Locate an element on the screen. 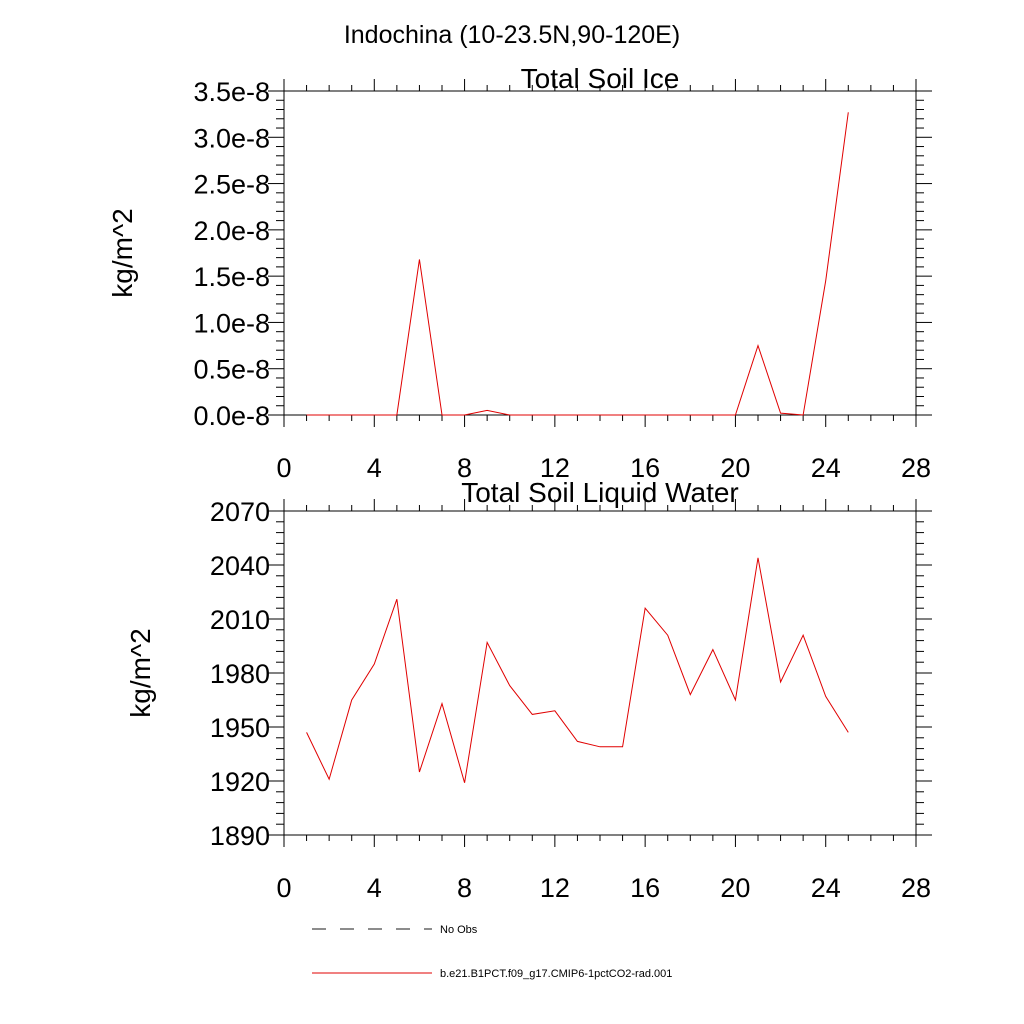  legend-label-no-obs: No Obs is located at coordinates (459, 930).